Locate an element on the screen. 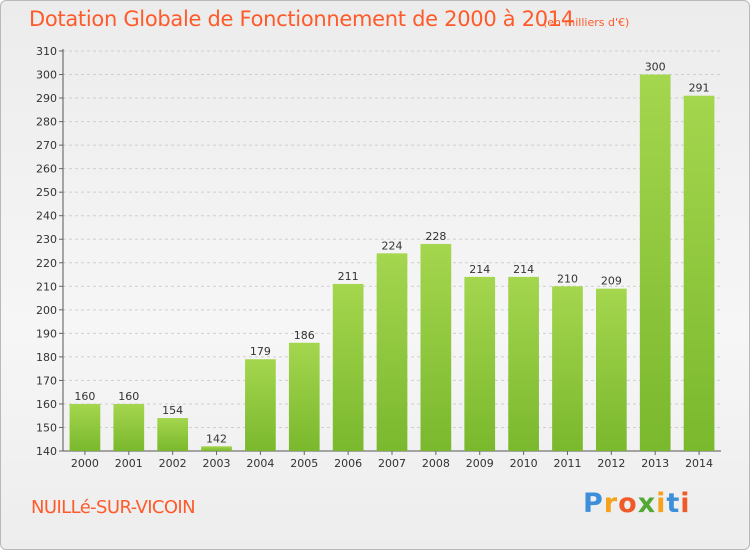 This screenshot has height=550, width=750. bar-2009 is located at coordinates (480, 363).